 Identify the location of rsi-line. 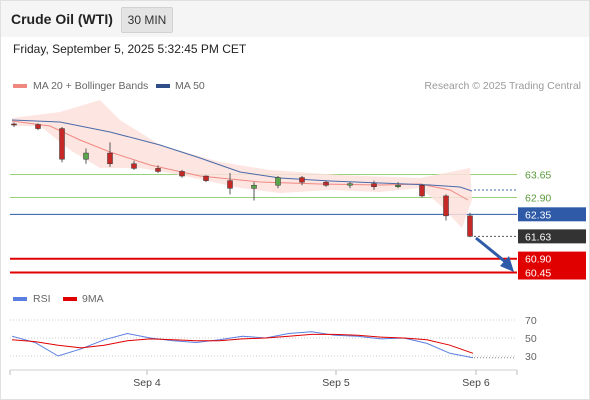
(242, 345).